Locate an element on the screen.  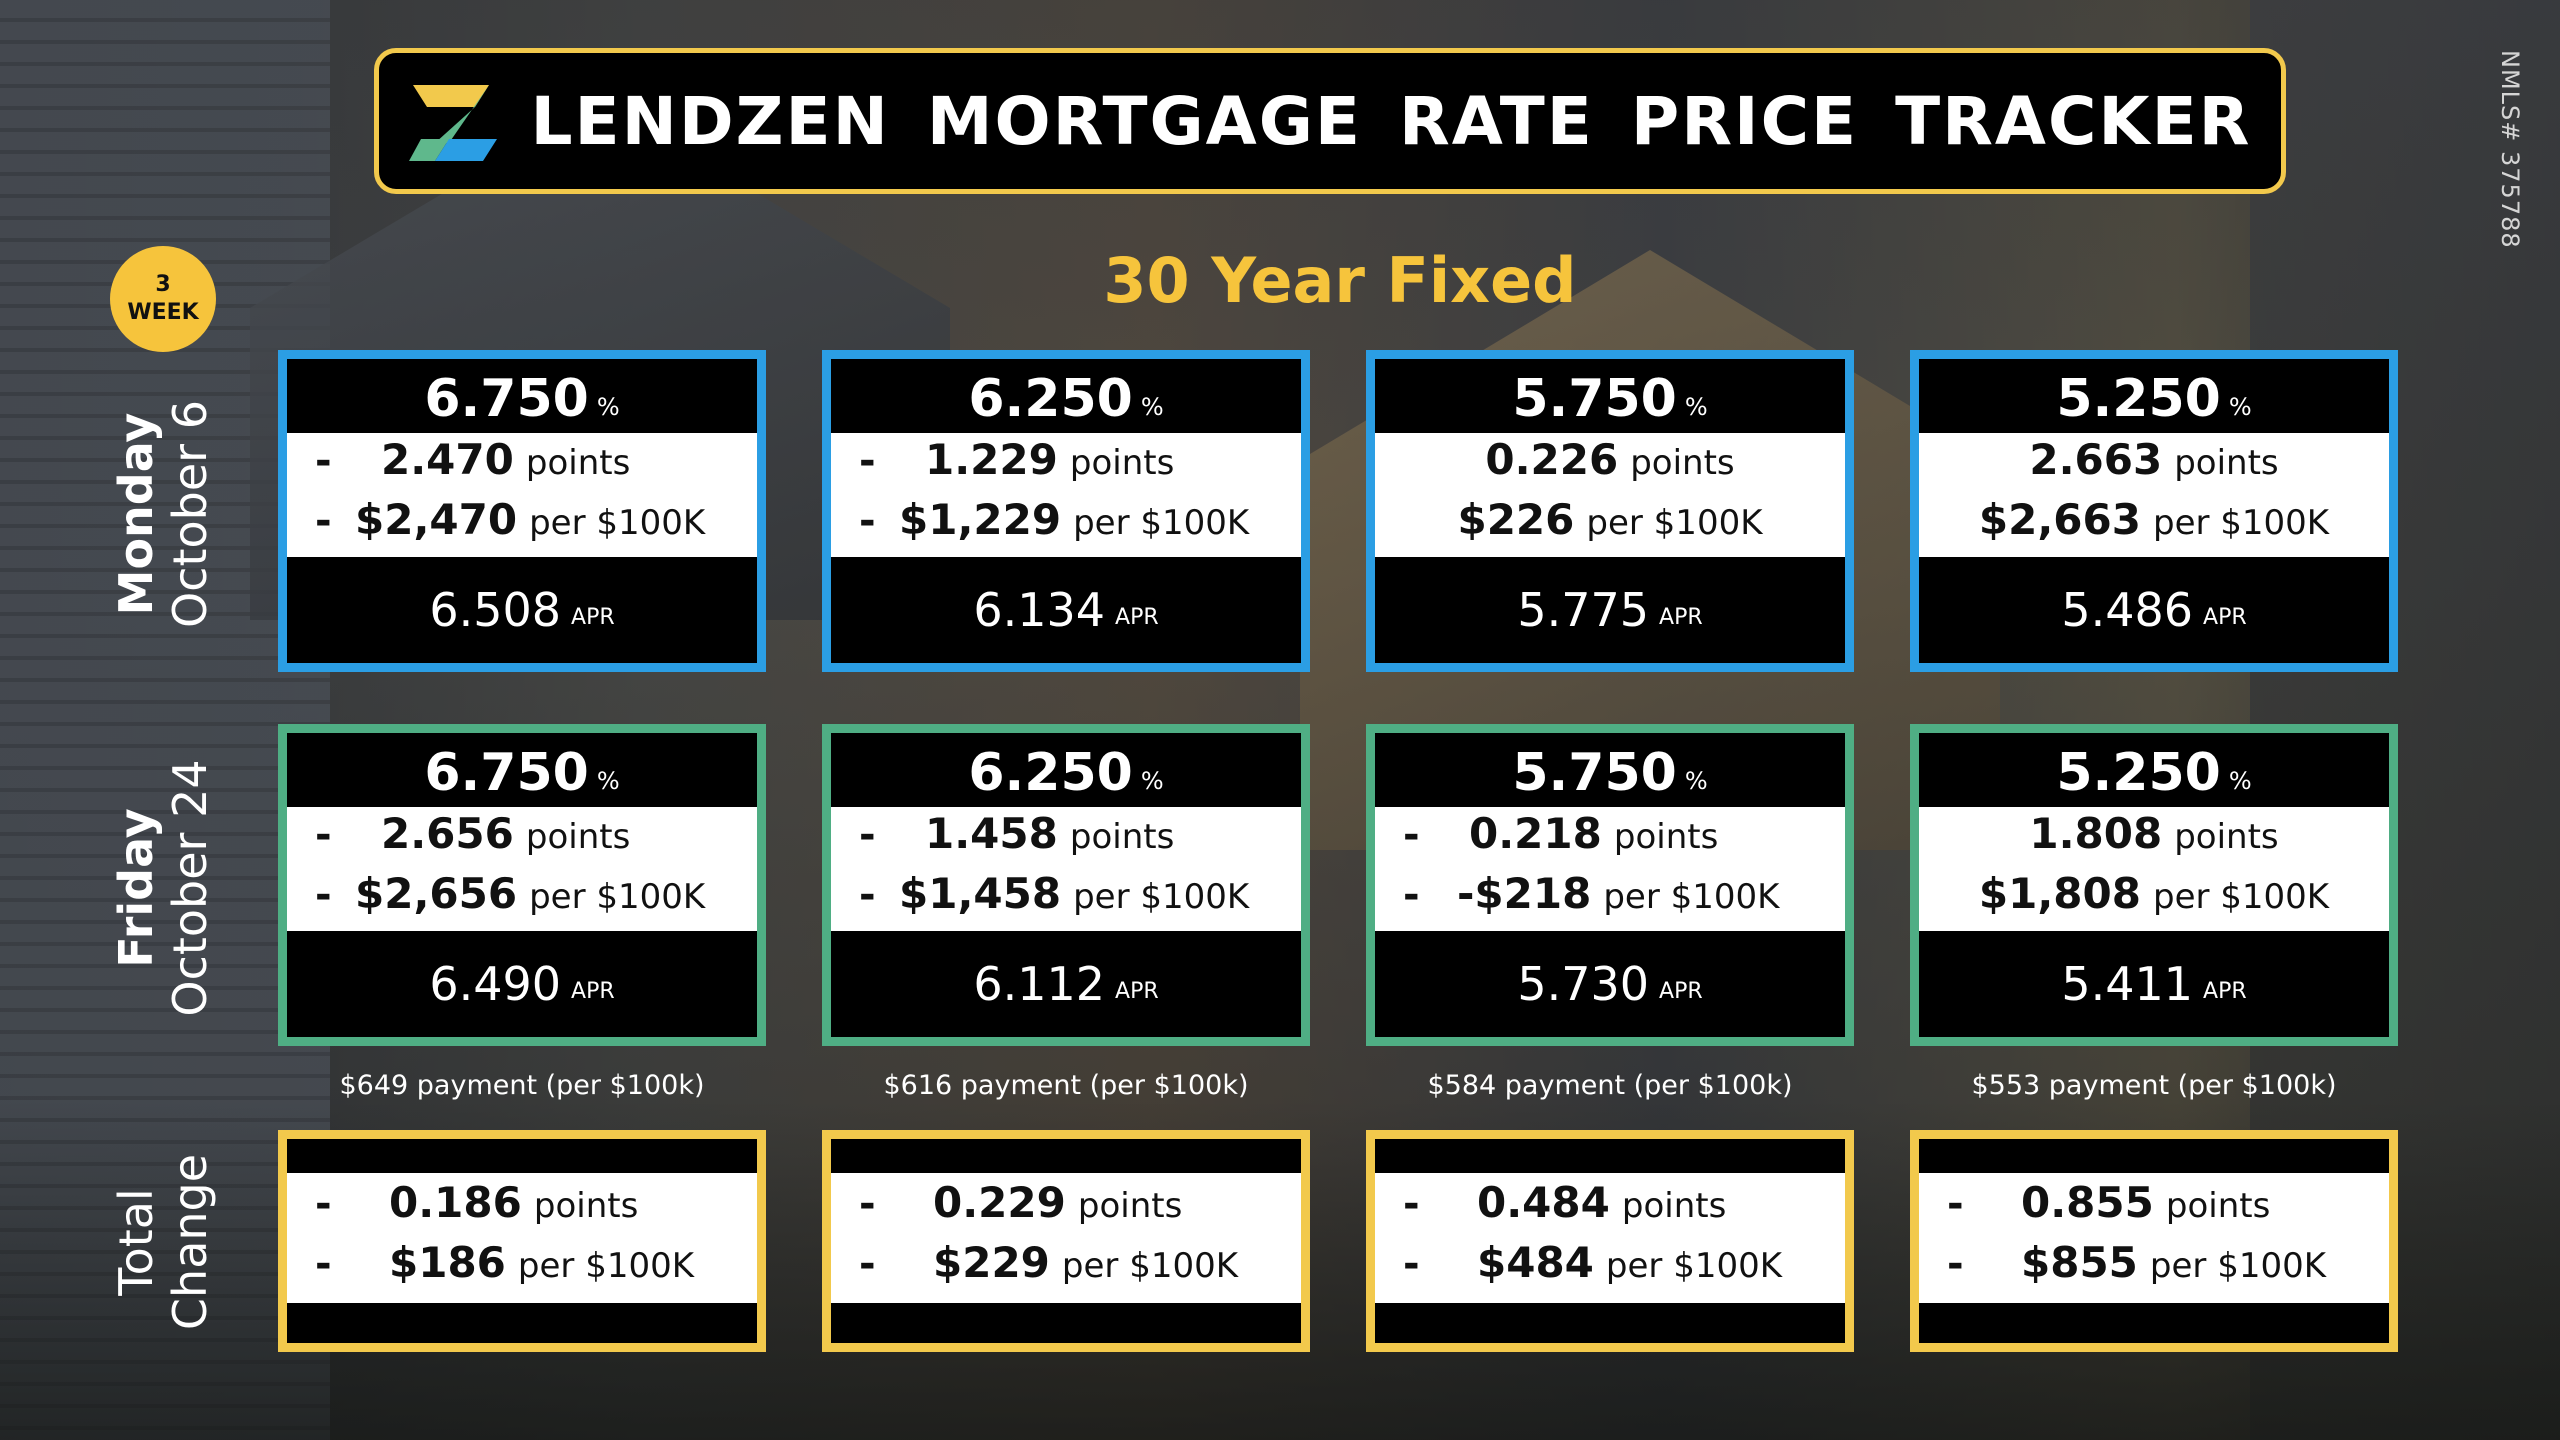
cost-line: $2,663 per $100K is located at coordinates (2154, 525).